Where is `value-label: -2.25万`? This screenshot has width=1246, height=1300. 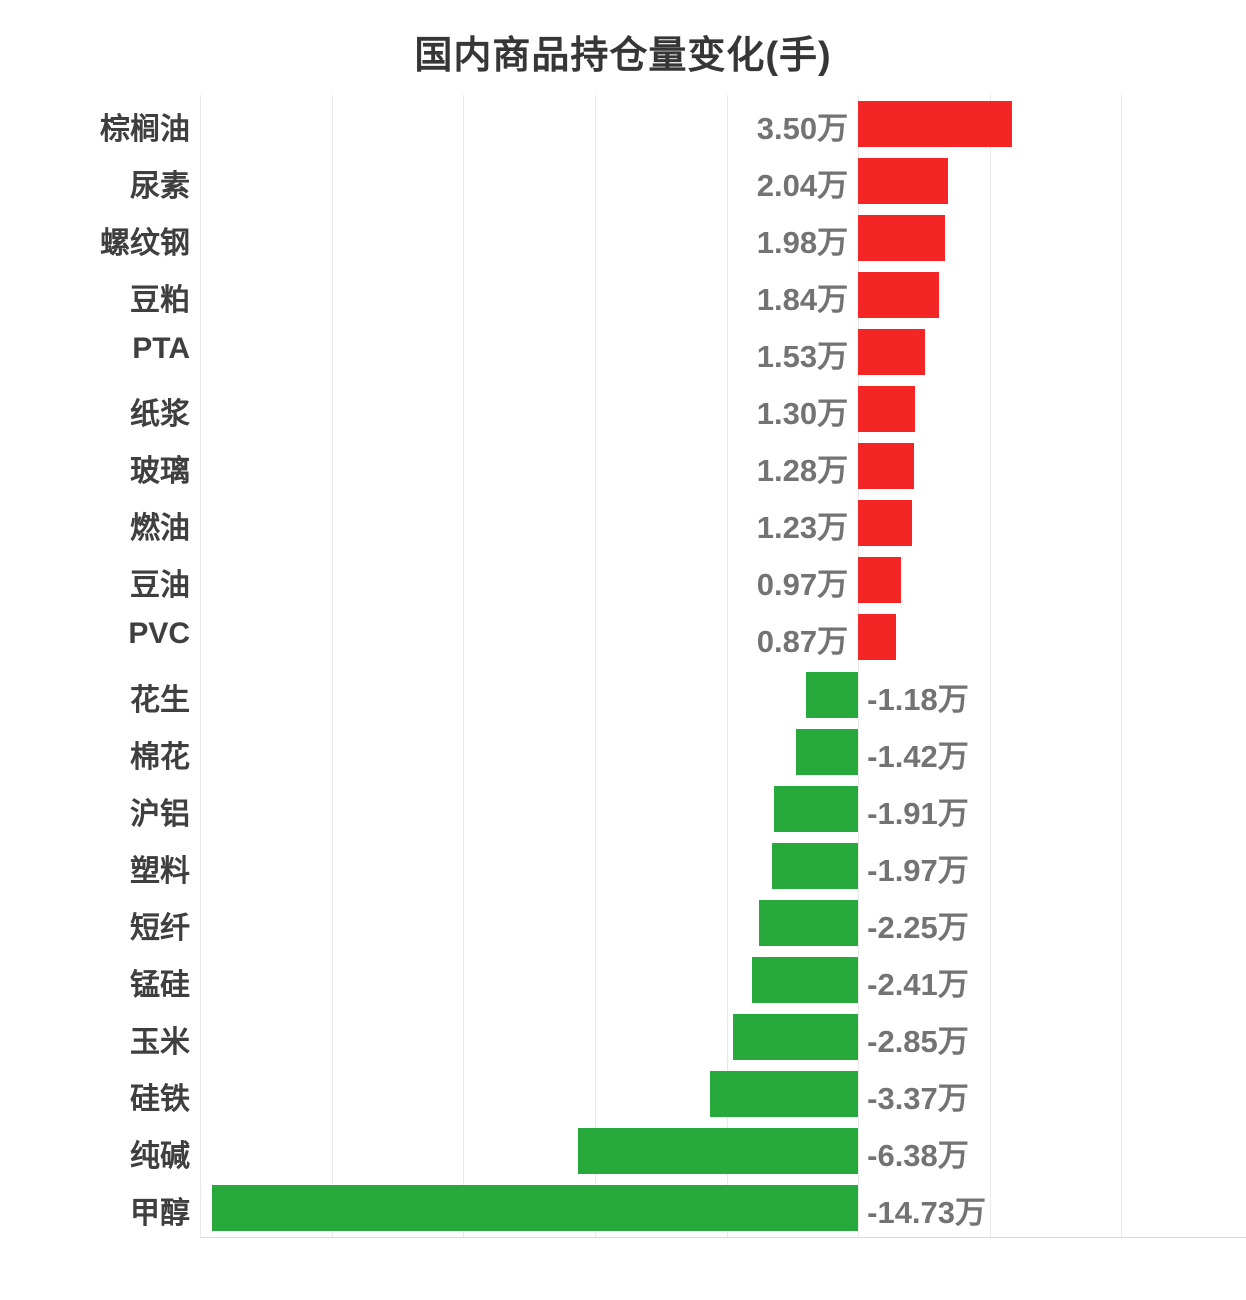
value-label: -2.25万 is located at coordinates (918, 927).